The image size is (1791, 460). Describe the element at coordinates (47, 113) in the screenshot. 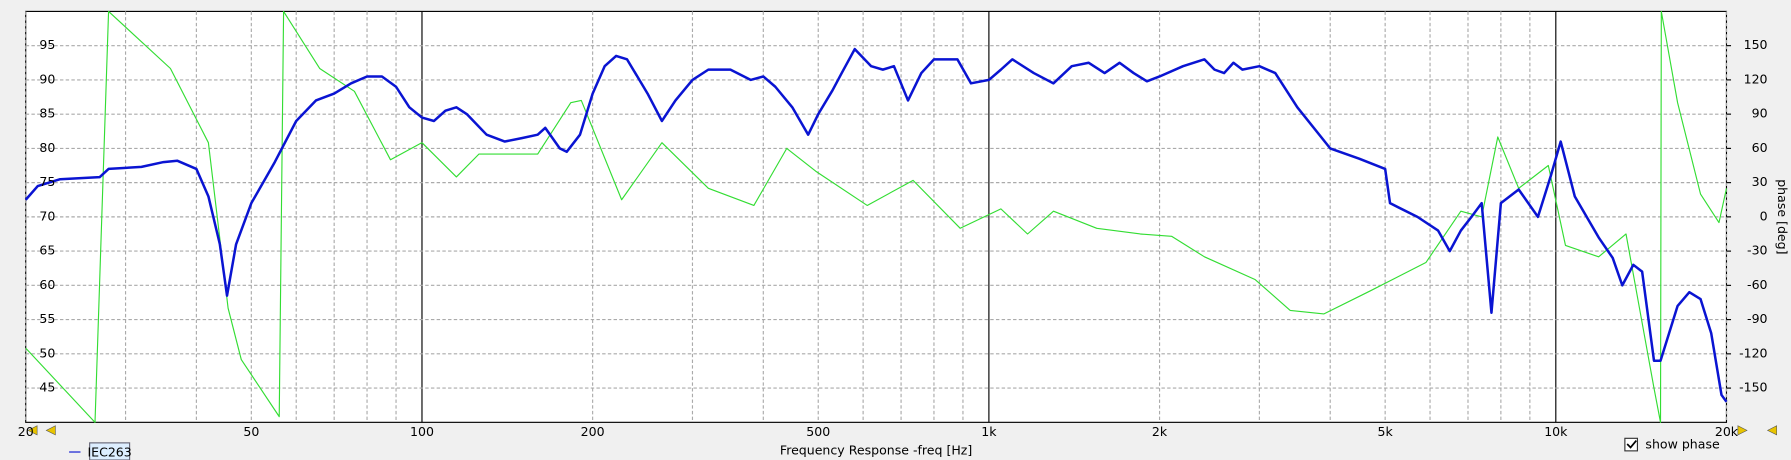

I see `y-tick-label: 85` at that location.